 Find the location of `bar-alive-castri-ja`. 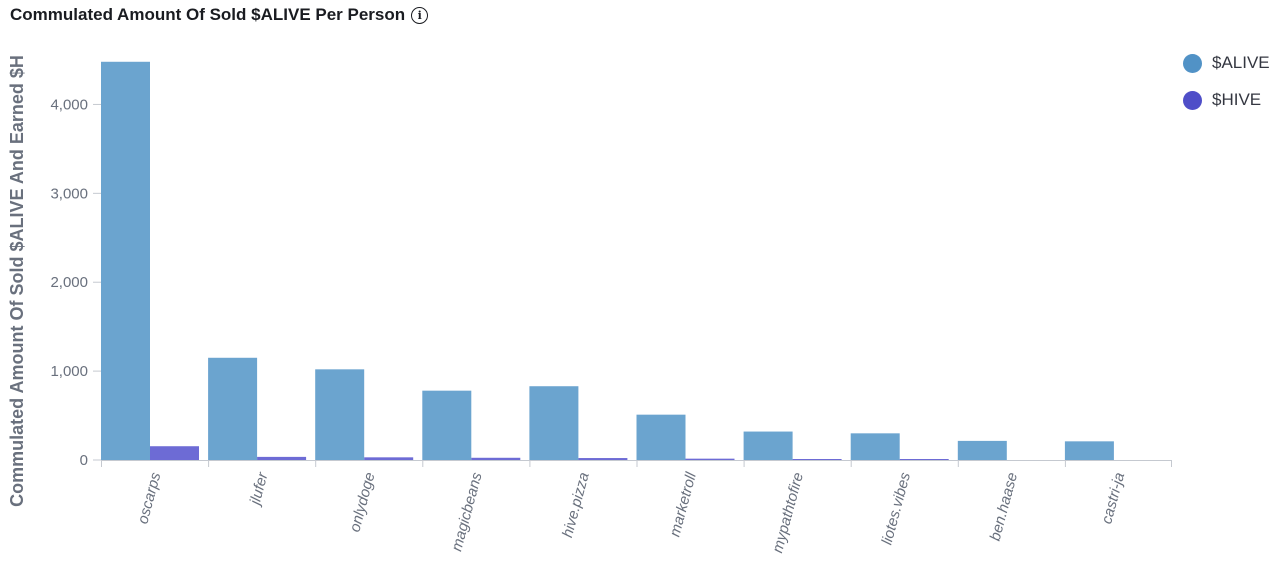

bar-alive-castri-ja is located at coordinates (1089, 450).